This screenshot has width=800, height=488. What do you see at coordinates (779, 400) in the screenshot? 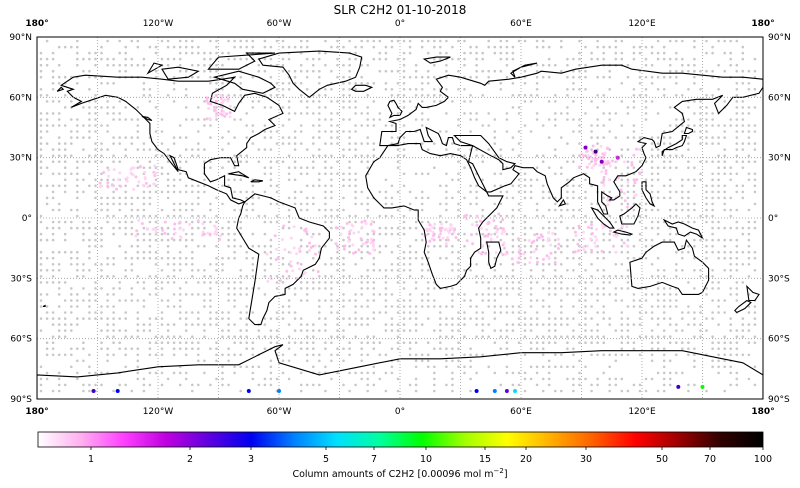
I see `latitude-label-right: 90°S` at bounding box center [779, 400].